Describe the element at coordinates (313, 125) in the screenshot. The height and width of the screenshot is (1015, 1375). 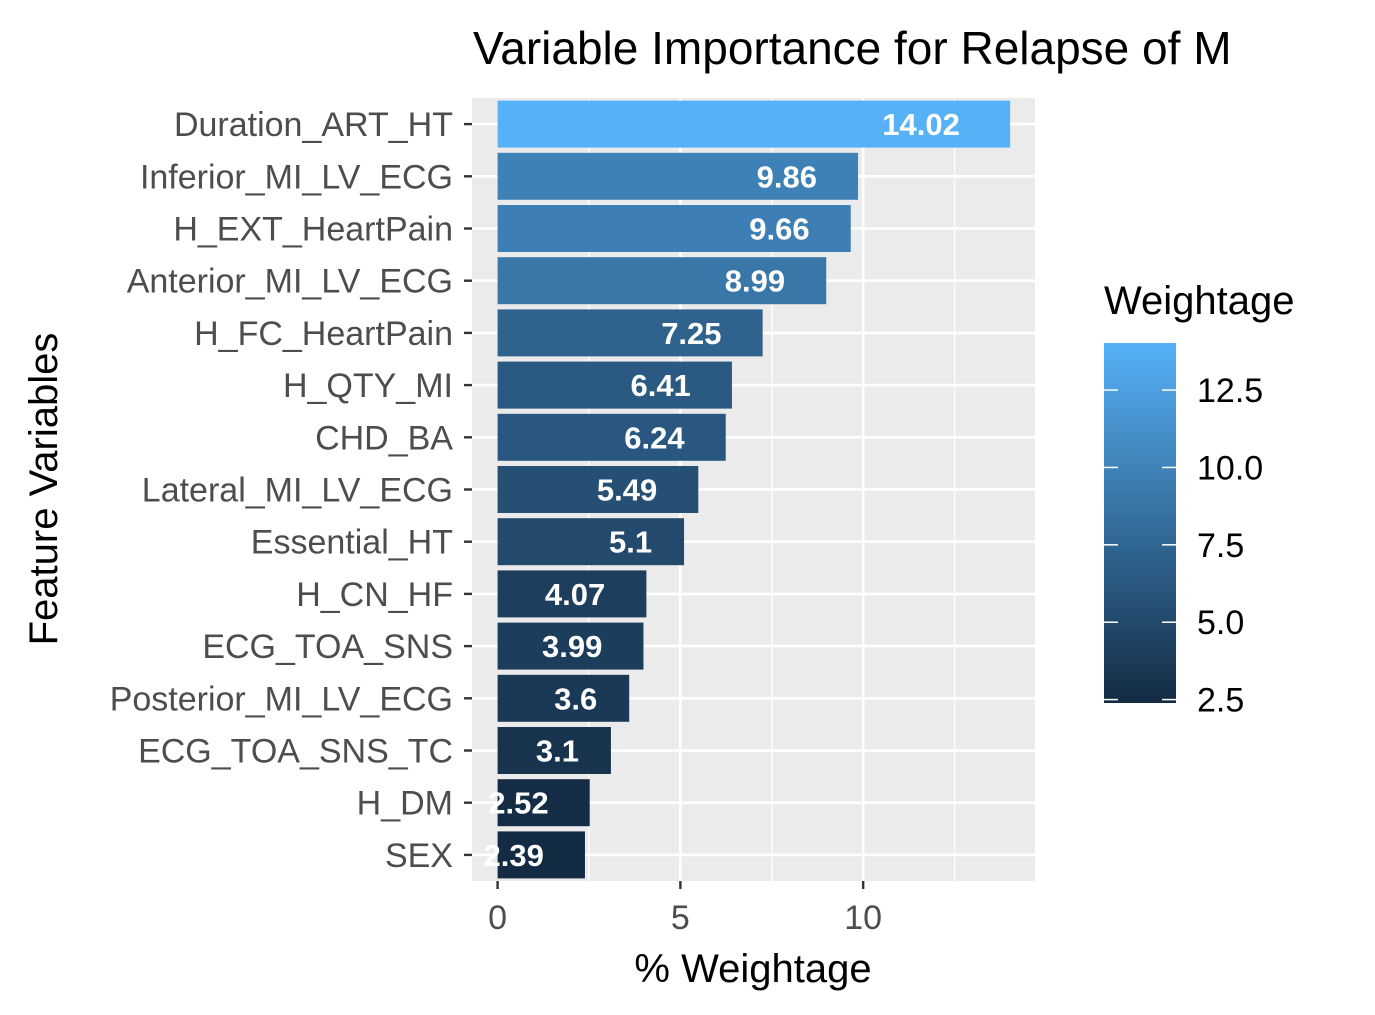
I see `y-tick-label: Duration_ART_HT` at that location.